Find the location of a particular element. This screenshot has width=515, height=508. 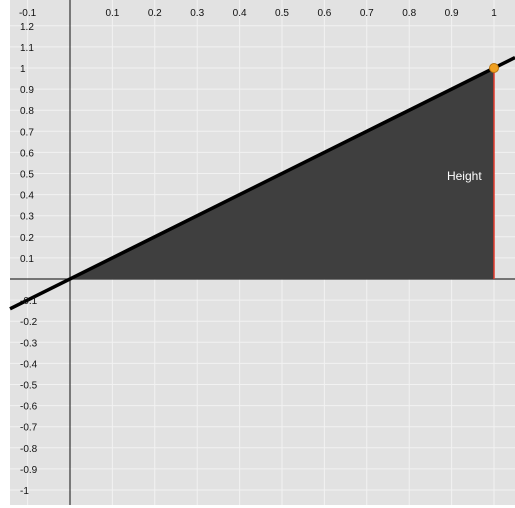

y-tick-label: 1.2 is located at coordinates (27, 27).